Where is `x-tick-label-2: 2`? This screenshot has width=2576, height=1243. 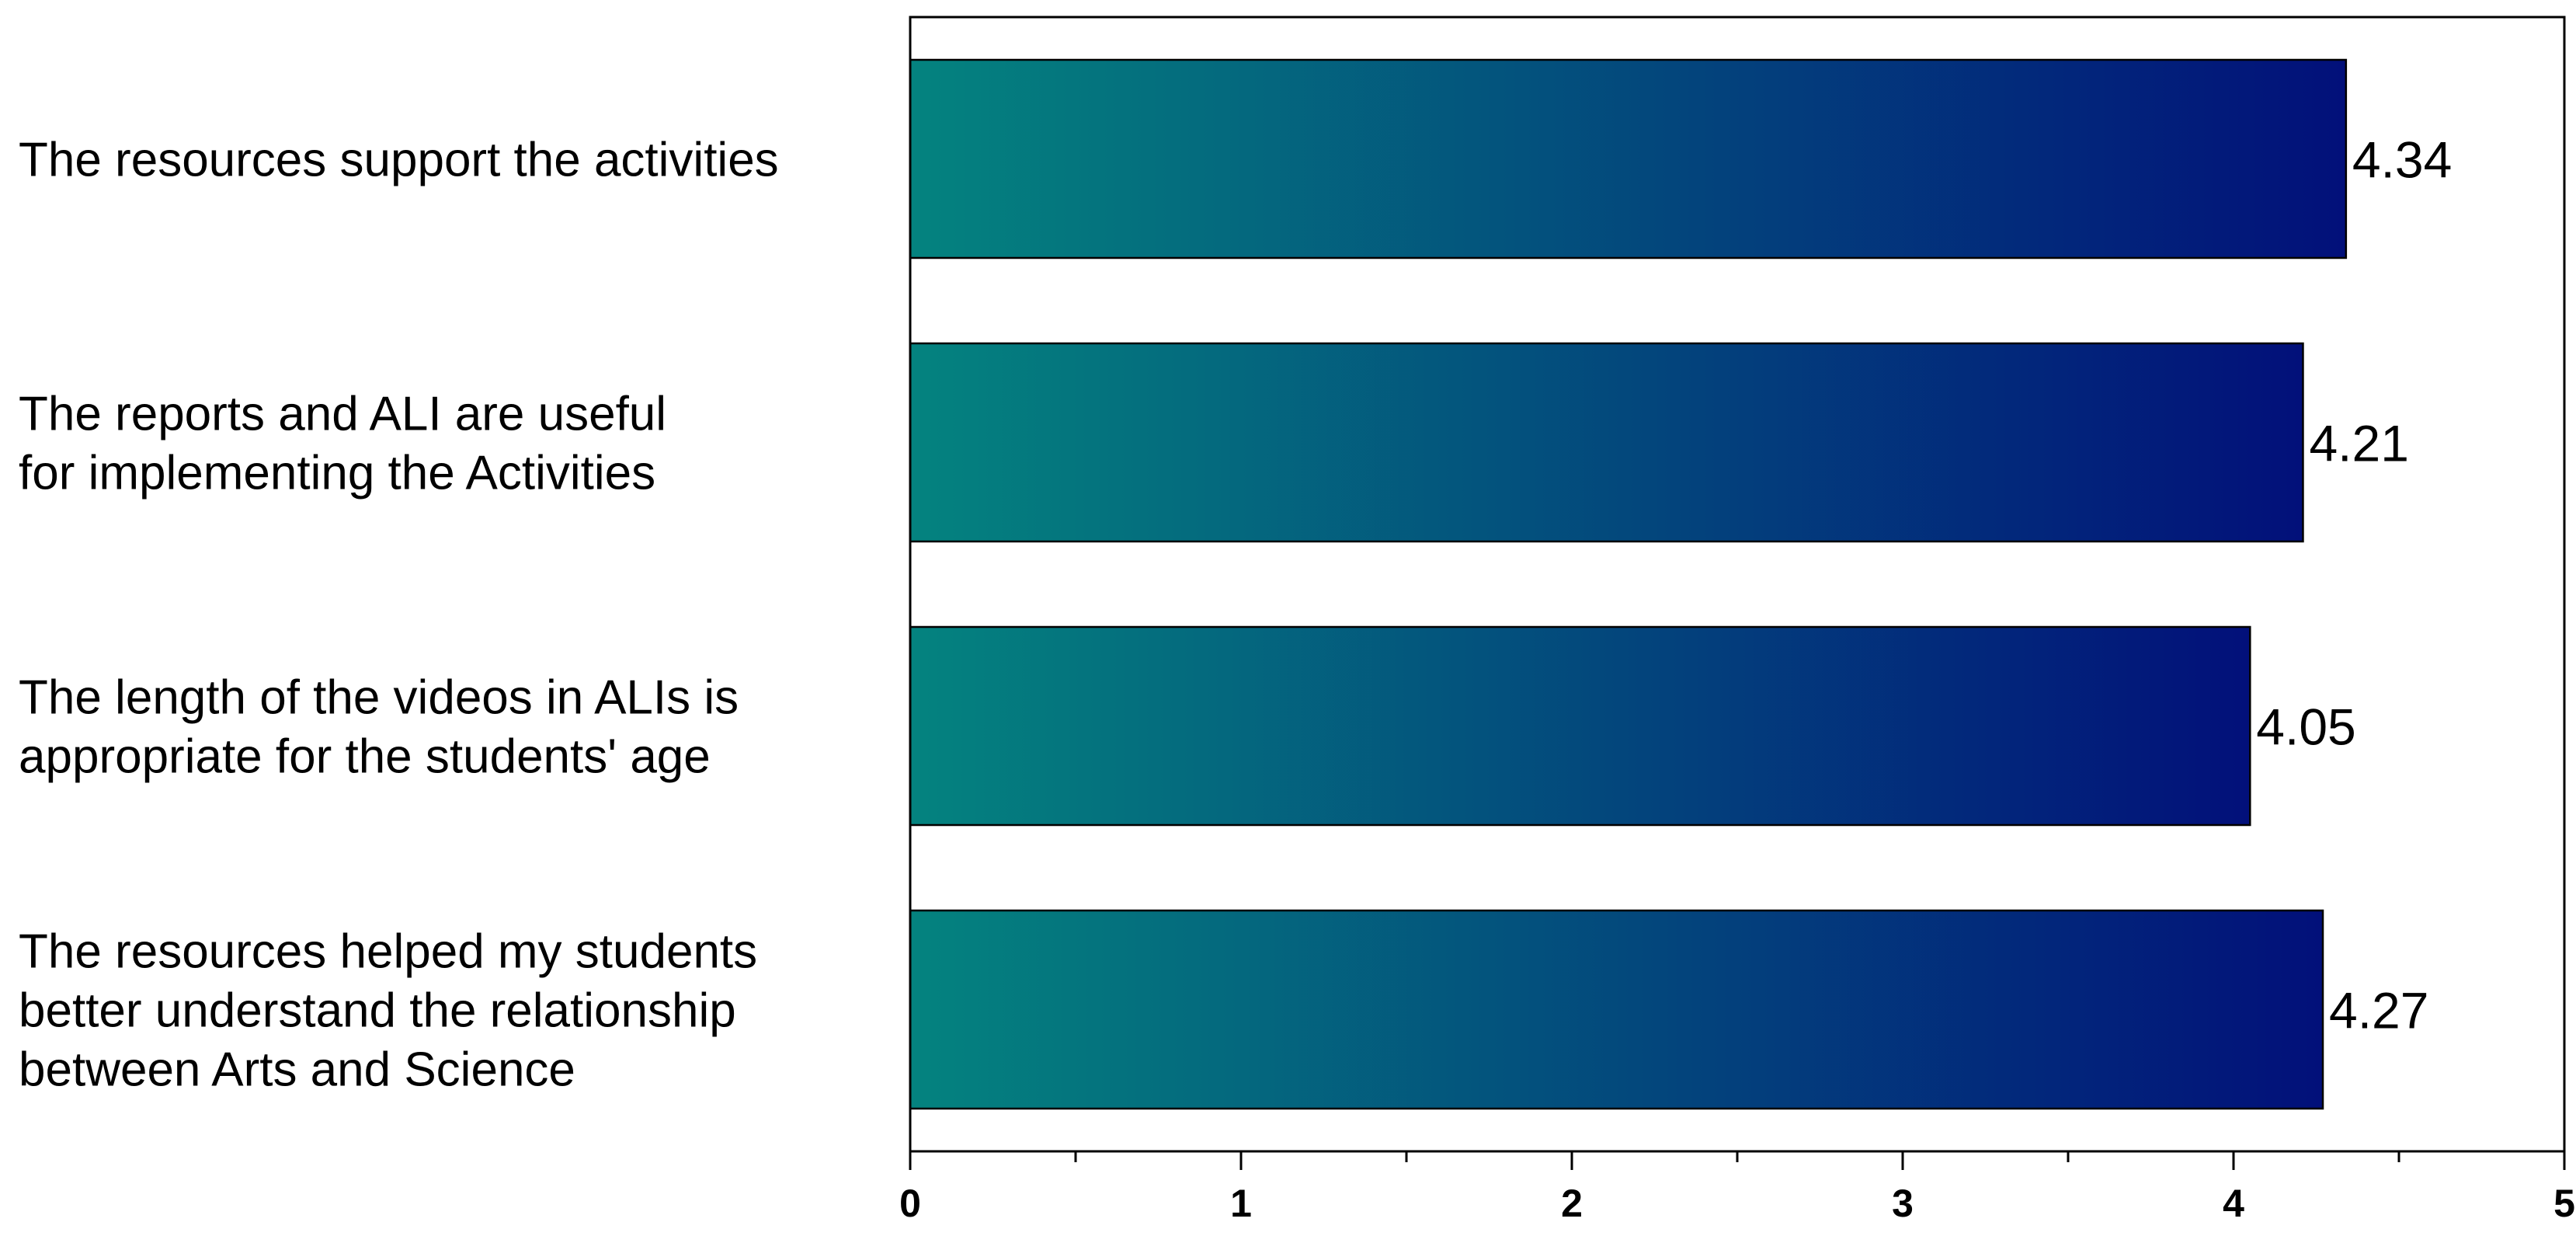
x-tick-label-2: 2 is located at coordinates (1572, 1203).